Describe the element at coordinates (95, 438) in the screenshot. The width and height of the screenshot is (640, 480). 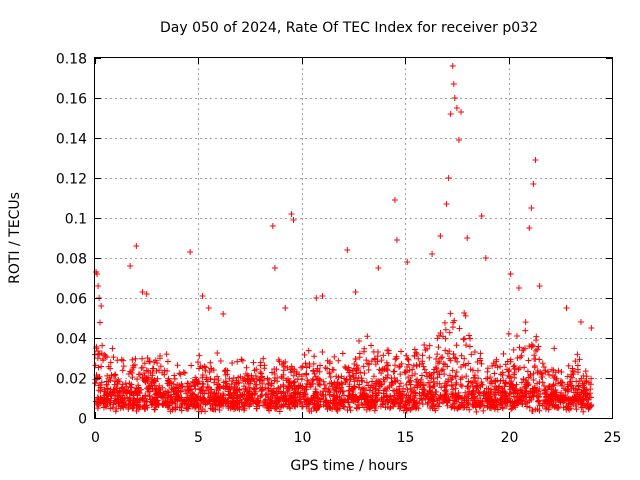
I see `x-tick-label: 0` at that location.